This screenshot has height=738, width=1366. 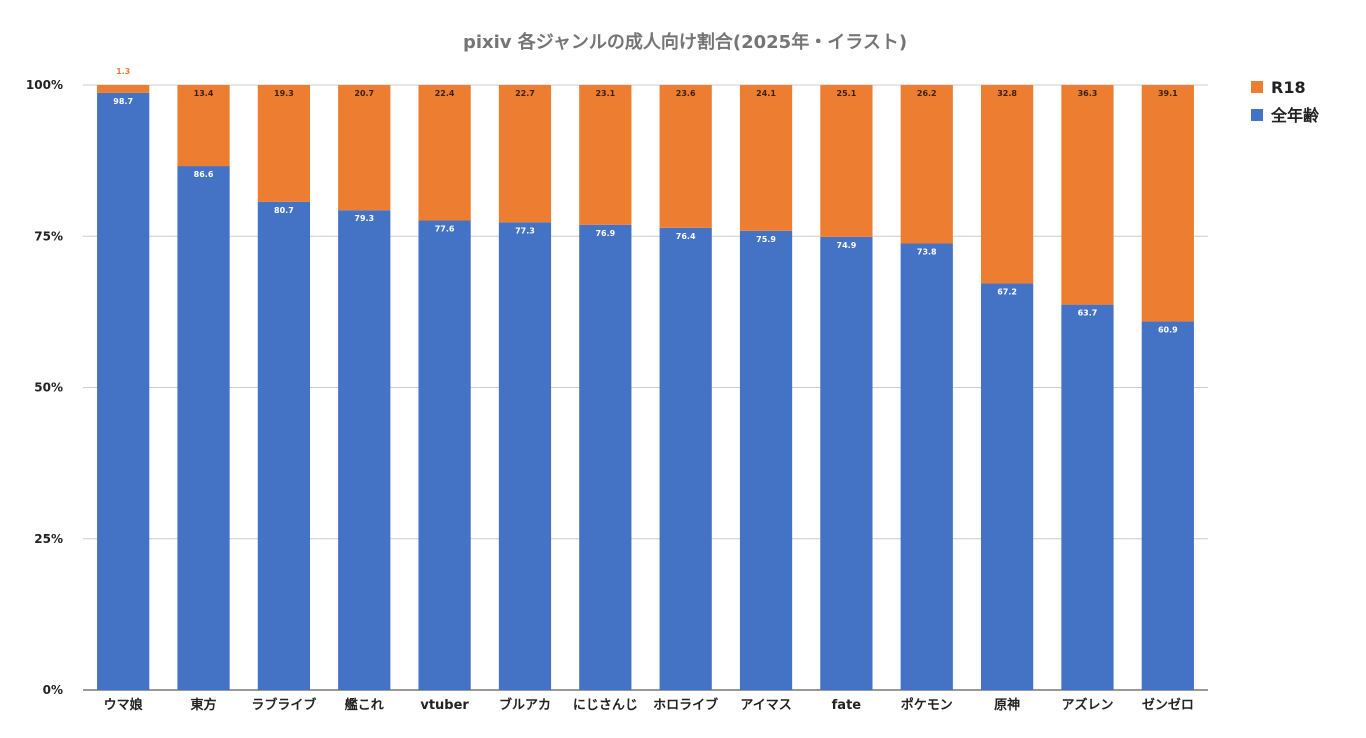 What do you see at coordinates (766, 239) in the screenshot?
I see `data-label: 75.9` at bounding box center [766, 239].